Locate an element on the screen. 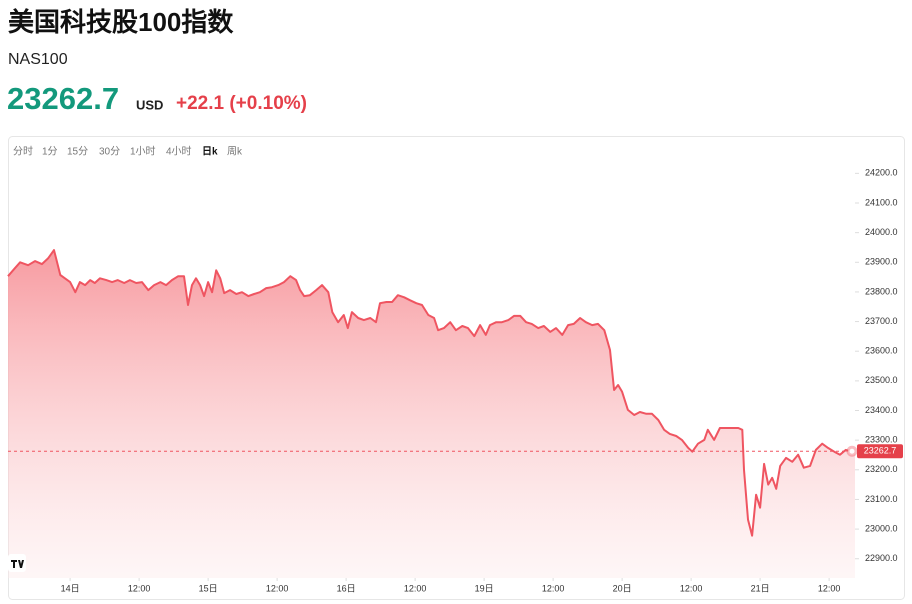 The image size is (912, 604). y-tick-label: 22900.0 is located at coordinates (881, 558).